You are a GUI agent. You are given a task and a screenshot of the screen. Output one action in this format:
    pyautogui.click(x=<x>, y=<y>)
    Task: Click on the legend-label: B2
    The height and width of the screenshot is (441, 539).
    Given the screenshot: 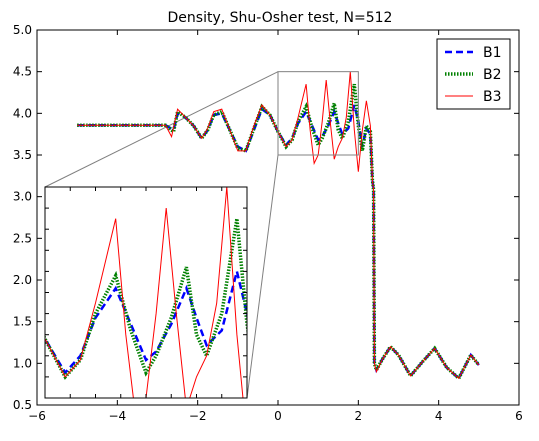 What is the action you would take?
    pyautogui.click(x=492, y=75)
    